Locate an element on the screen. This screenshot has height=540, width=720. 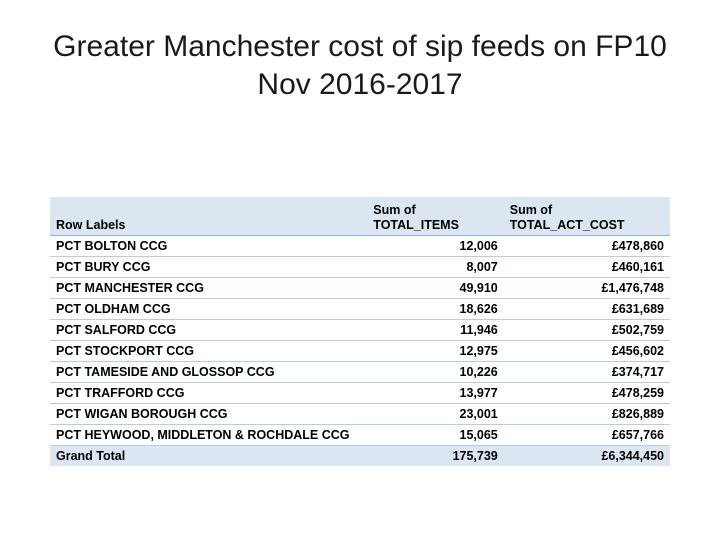
table-row: PCT STOCKPORT CCG 12,975 £456,602 is located at coordinates (360, 351).